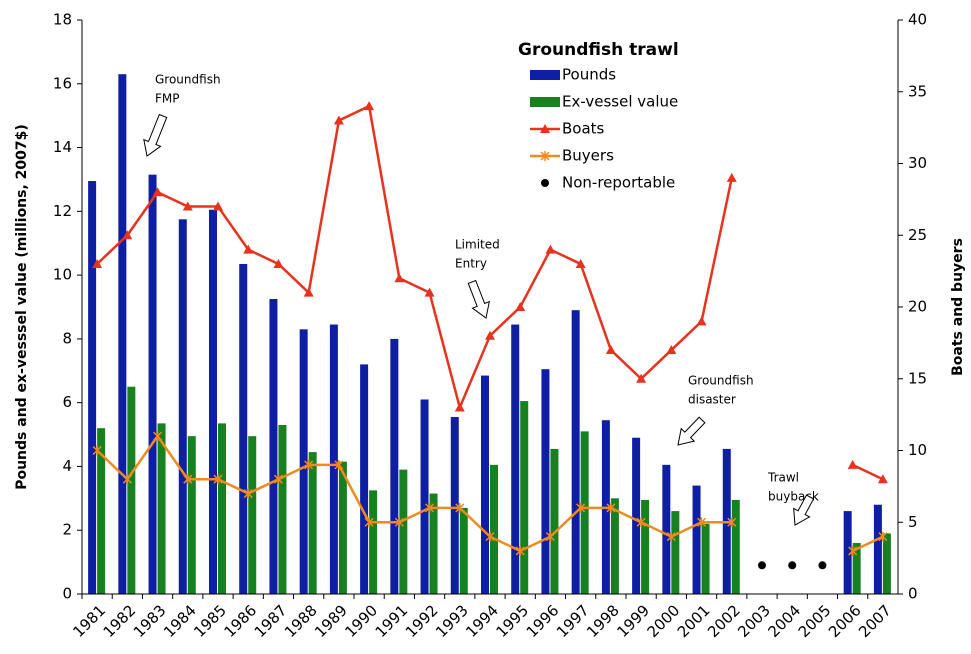 The height and width of the screenshot is (654, 971). I want to click on y2-tick-label: 0, so click(913, 594).